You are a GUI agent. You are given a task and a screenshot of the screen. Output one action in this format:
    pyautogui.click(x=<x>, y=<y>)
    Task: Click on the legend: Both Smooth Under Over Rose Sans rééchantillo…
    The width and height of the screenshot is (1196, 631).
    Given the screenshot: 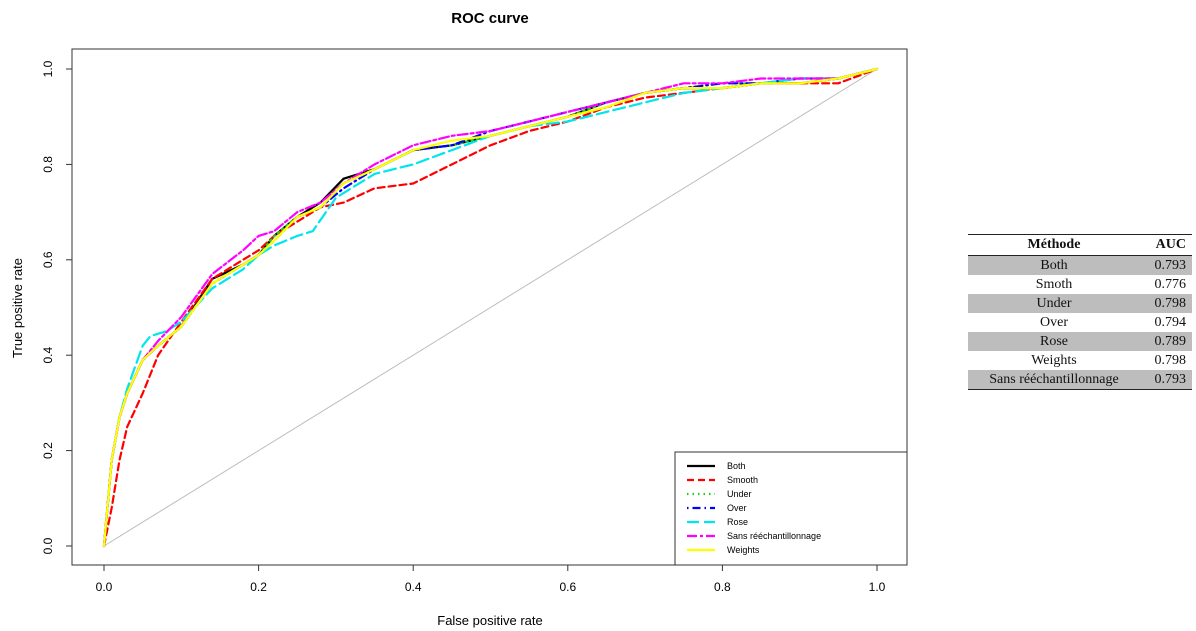 What is the action you would take?
    pyautogui.click(x=791, y=508)
    